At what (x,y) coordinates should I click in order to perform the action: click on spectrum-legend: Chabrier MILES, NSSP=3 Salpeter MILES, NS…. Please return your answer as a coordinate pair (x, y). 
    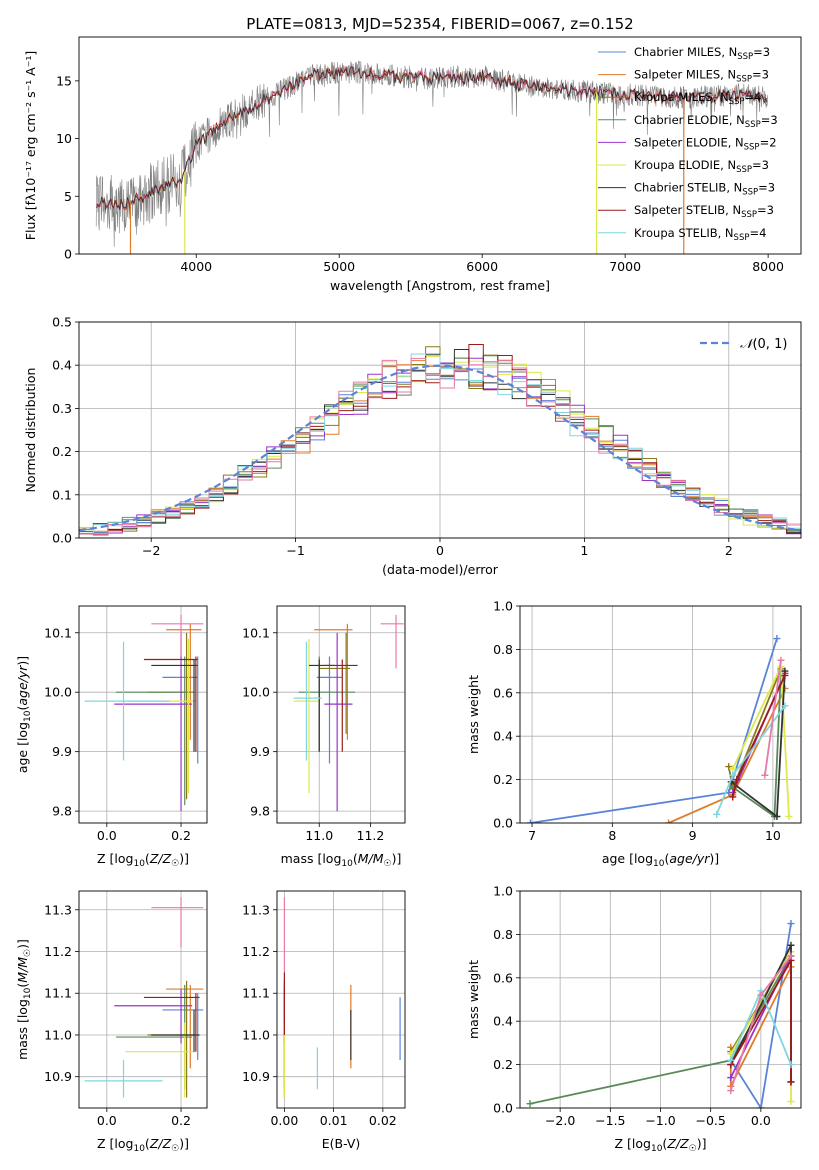
    Looking at the image, I should click on (688, 144).